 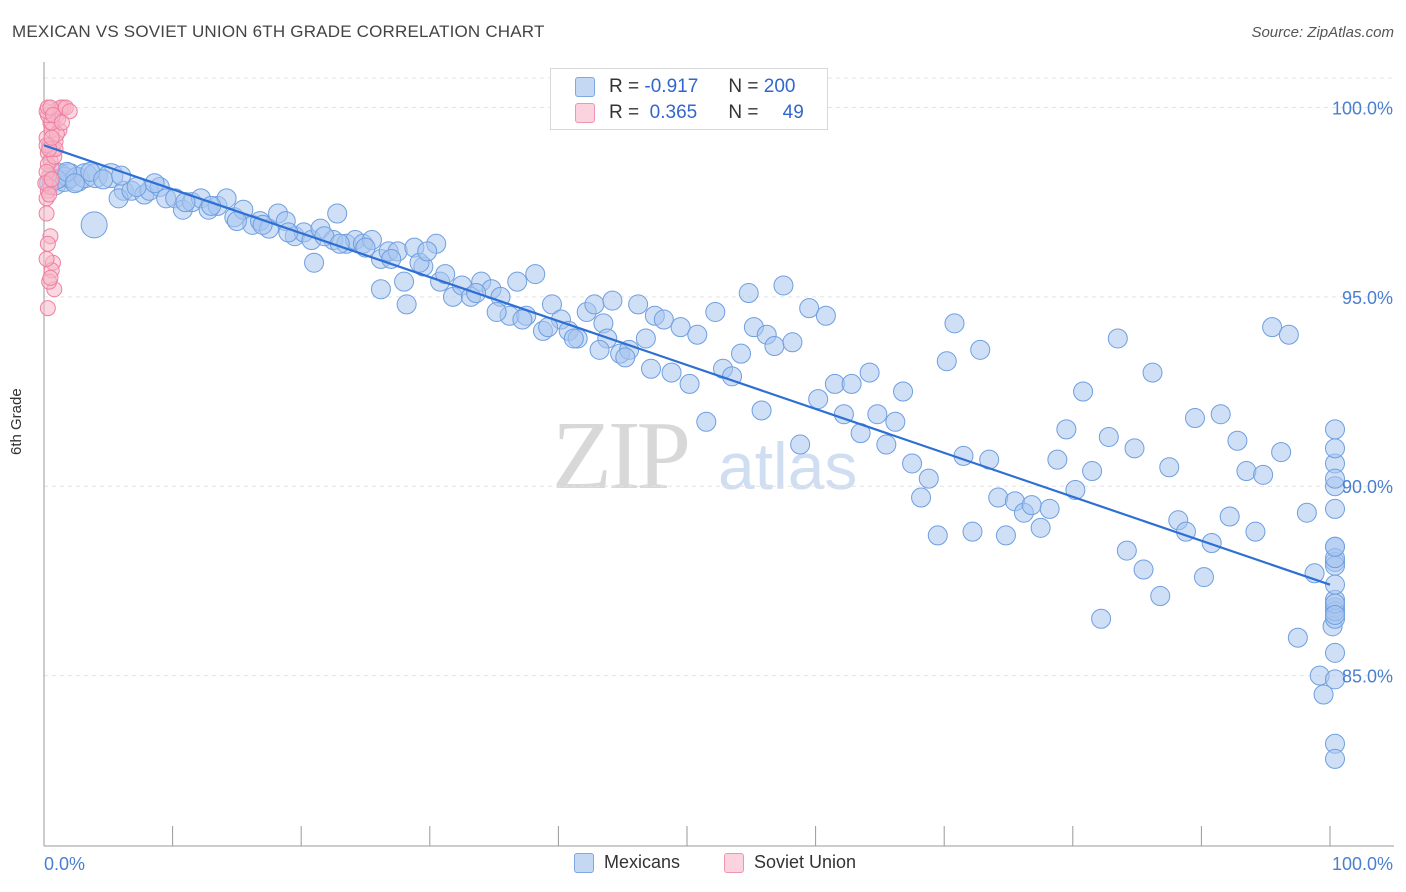 What do you see at coordinates (585, 87) in the screenshot?
I see `mexicans-swatch` at bounding box center [585, 87].